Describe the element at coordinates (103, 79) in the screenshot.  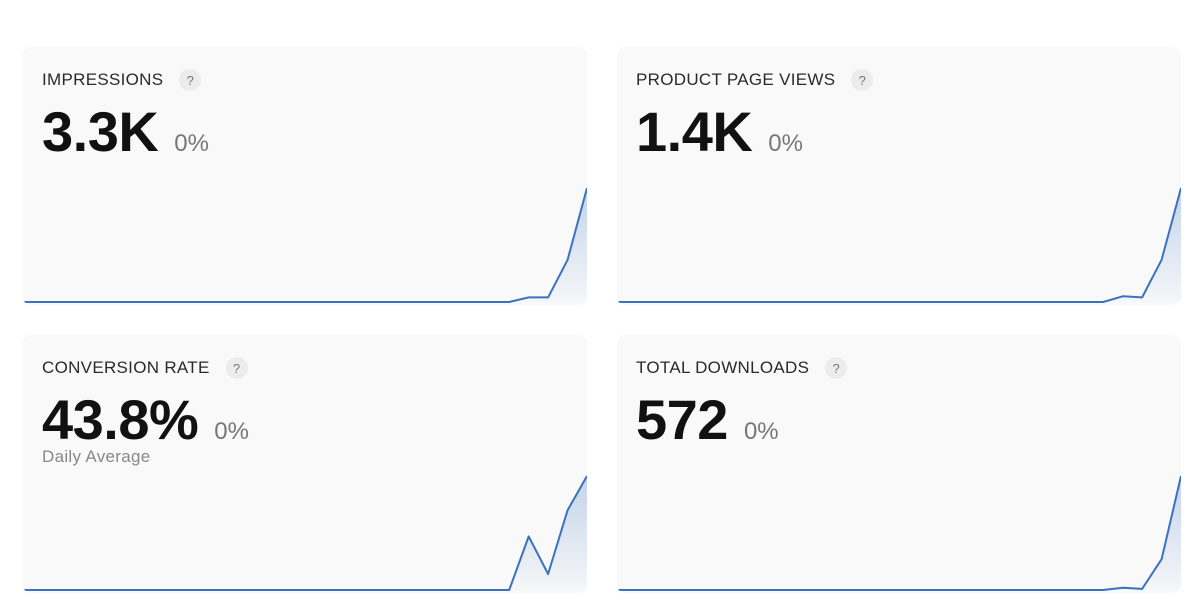
I see `card-title: IMPRESSIONS` at that location.